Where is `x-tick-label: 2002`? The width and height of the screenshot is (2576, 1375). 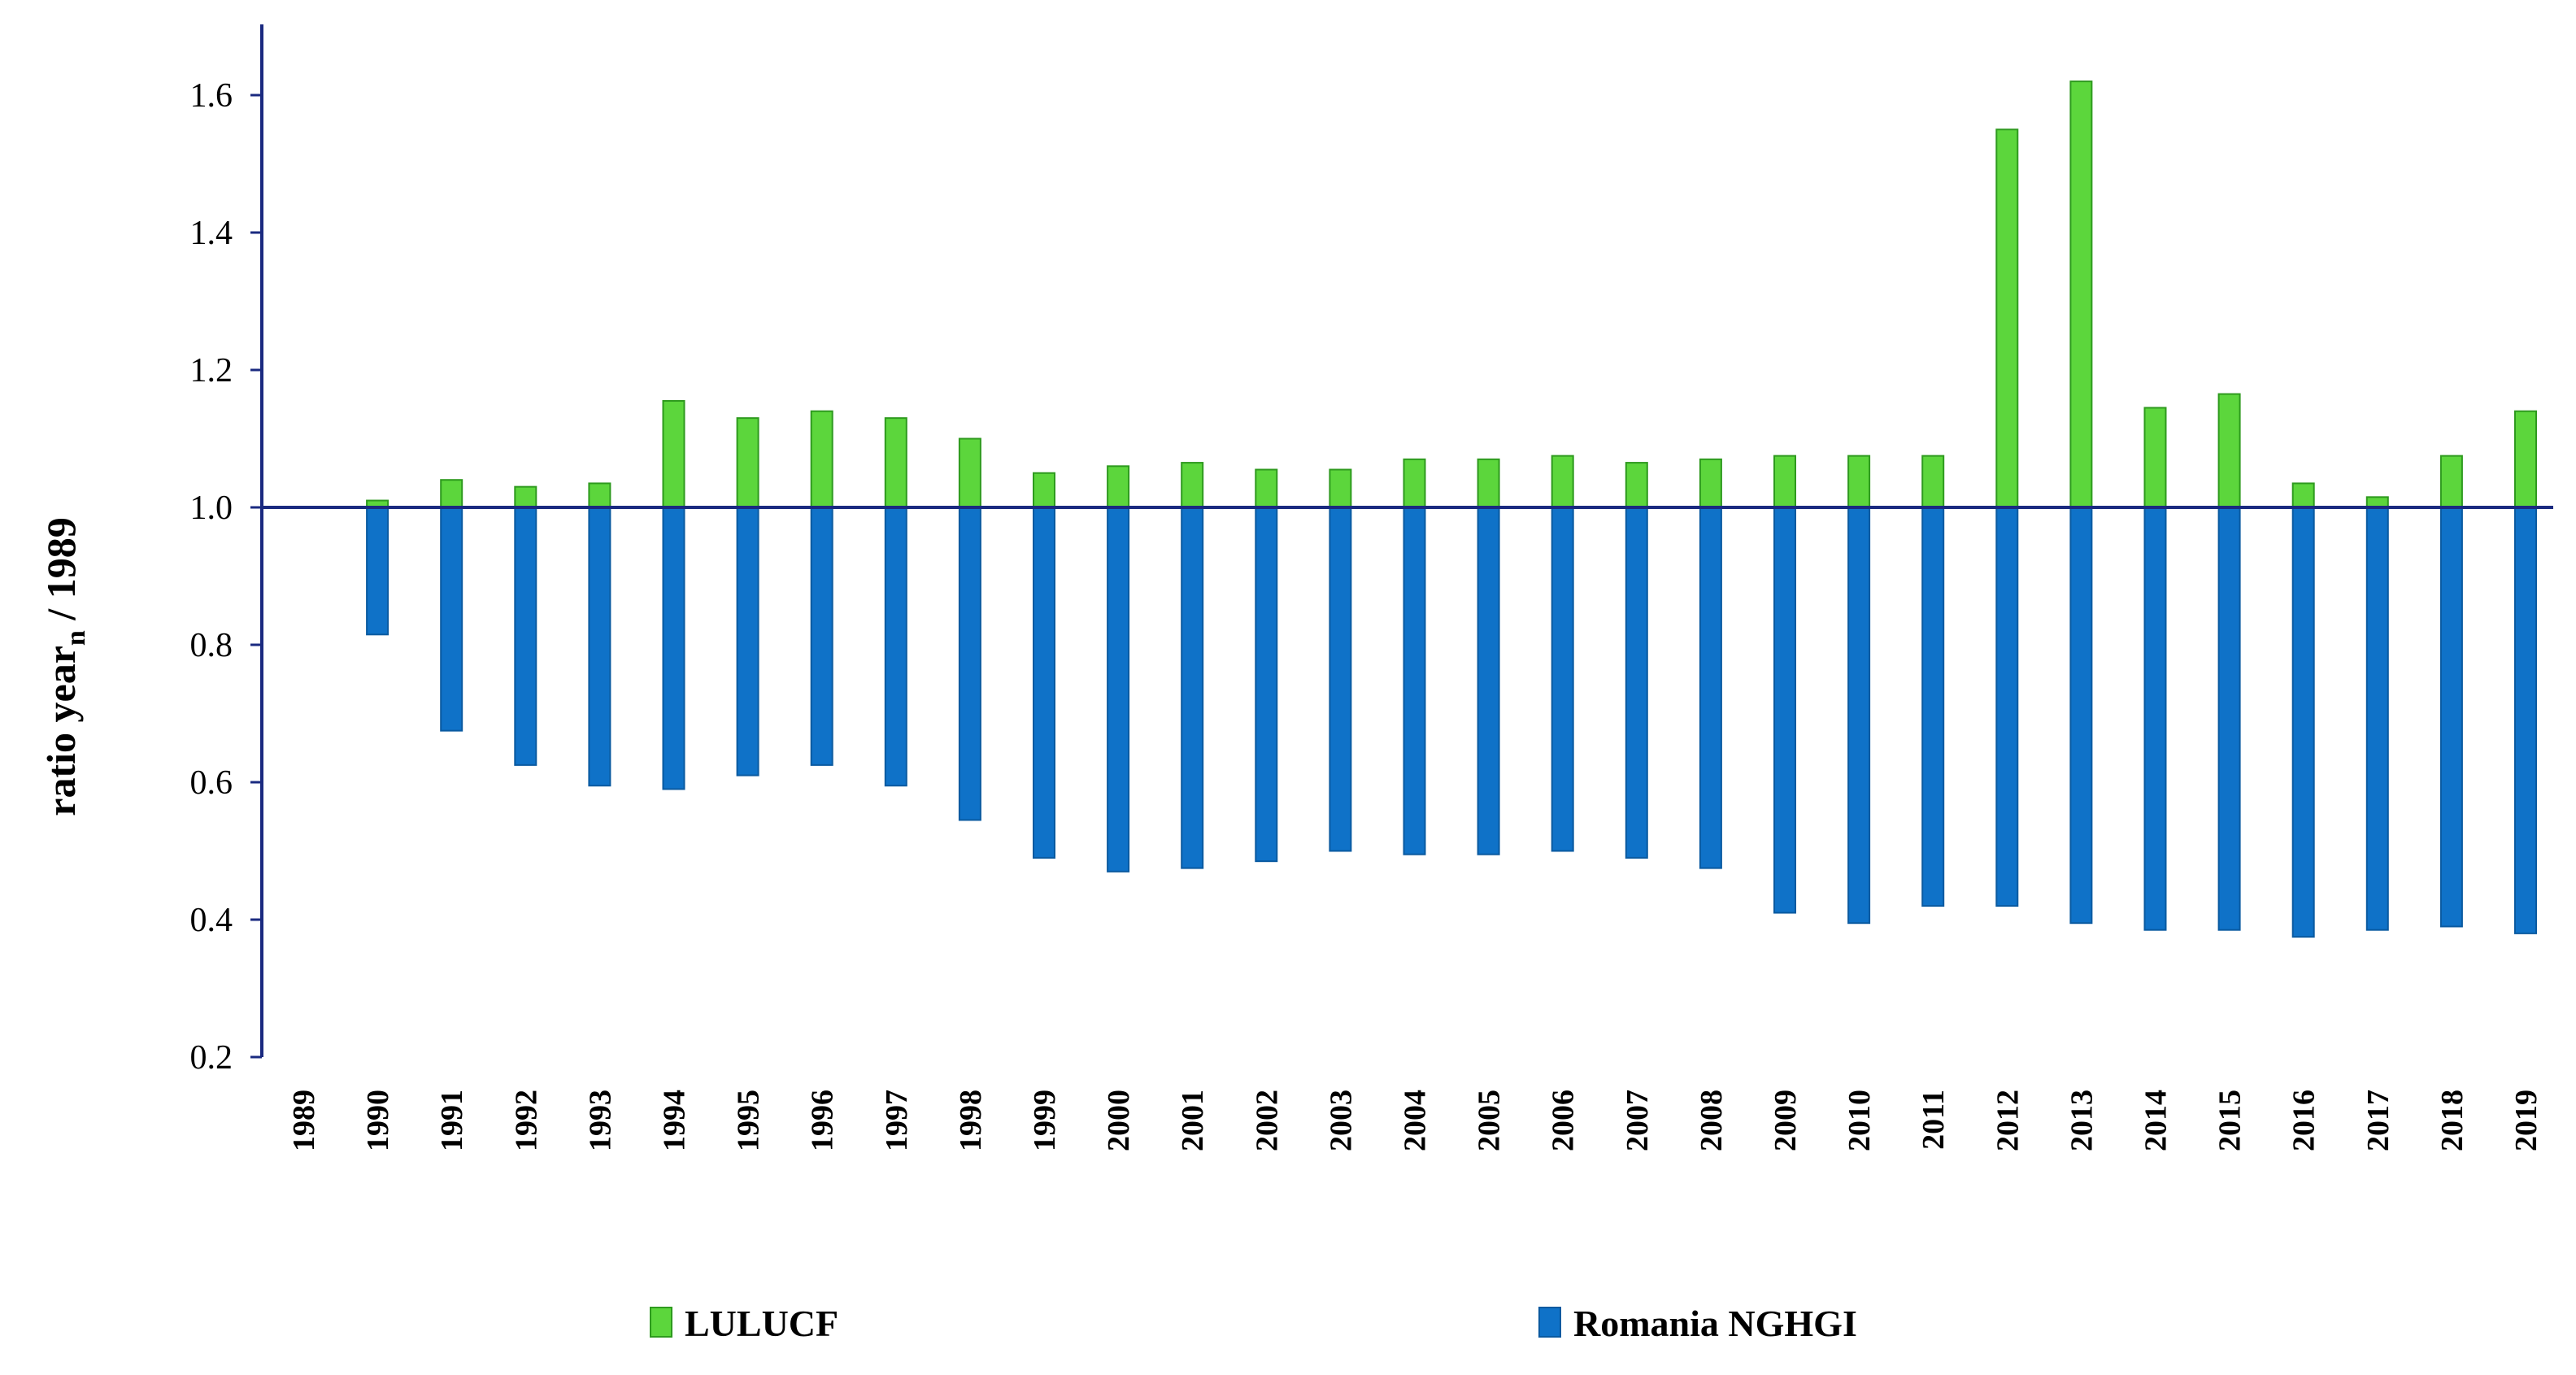 x-tick-label: 2002 is located at coordinates (1267, 1120).